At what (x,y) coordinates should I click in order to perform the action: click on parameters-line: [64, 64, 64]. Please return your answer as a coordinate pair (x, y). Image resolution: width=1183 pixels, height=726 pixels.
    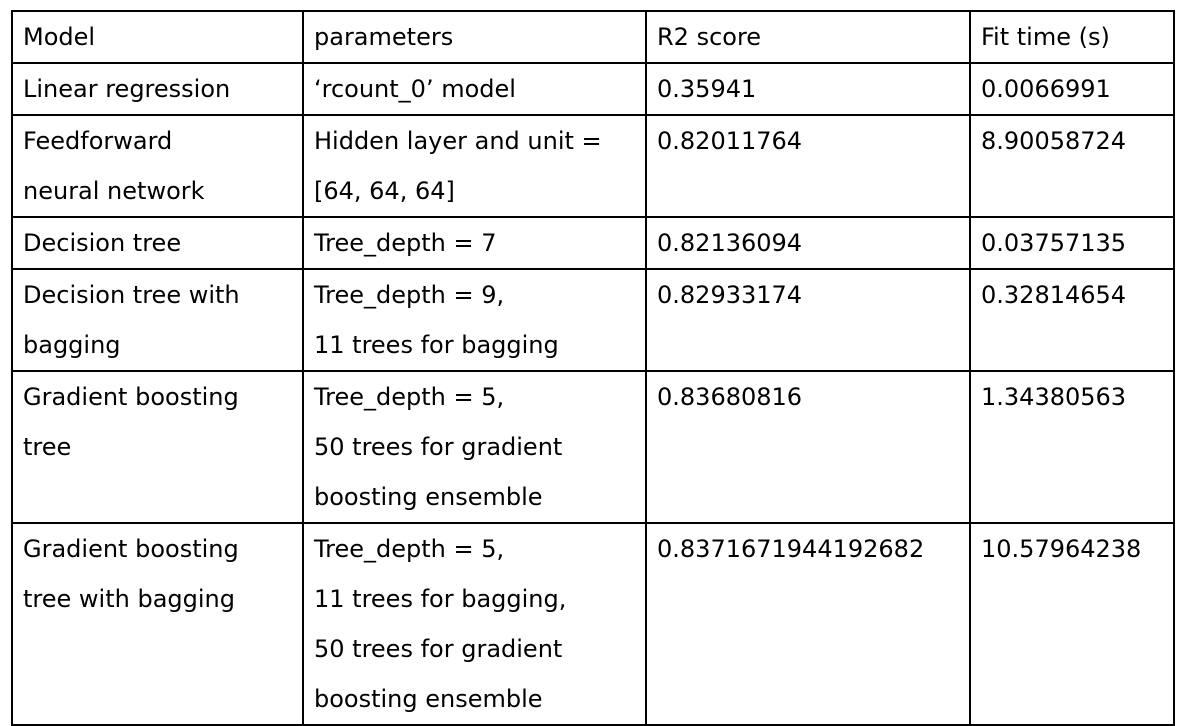
    Looking at the image, I should click on (384, 191).